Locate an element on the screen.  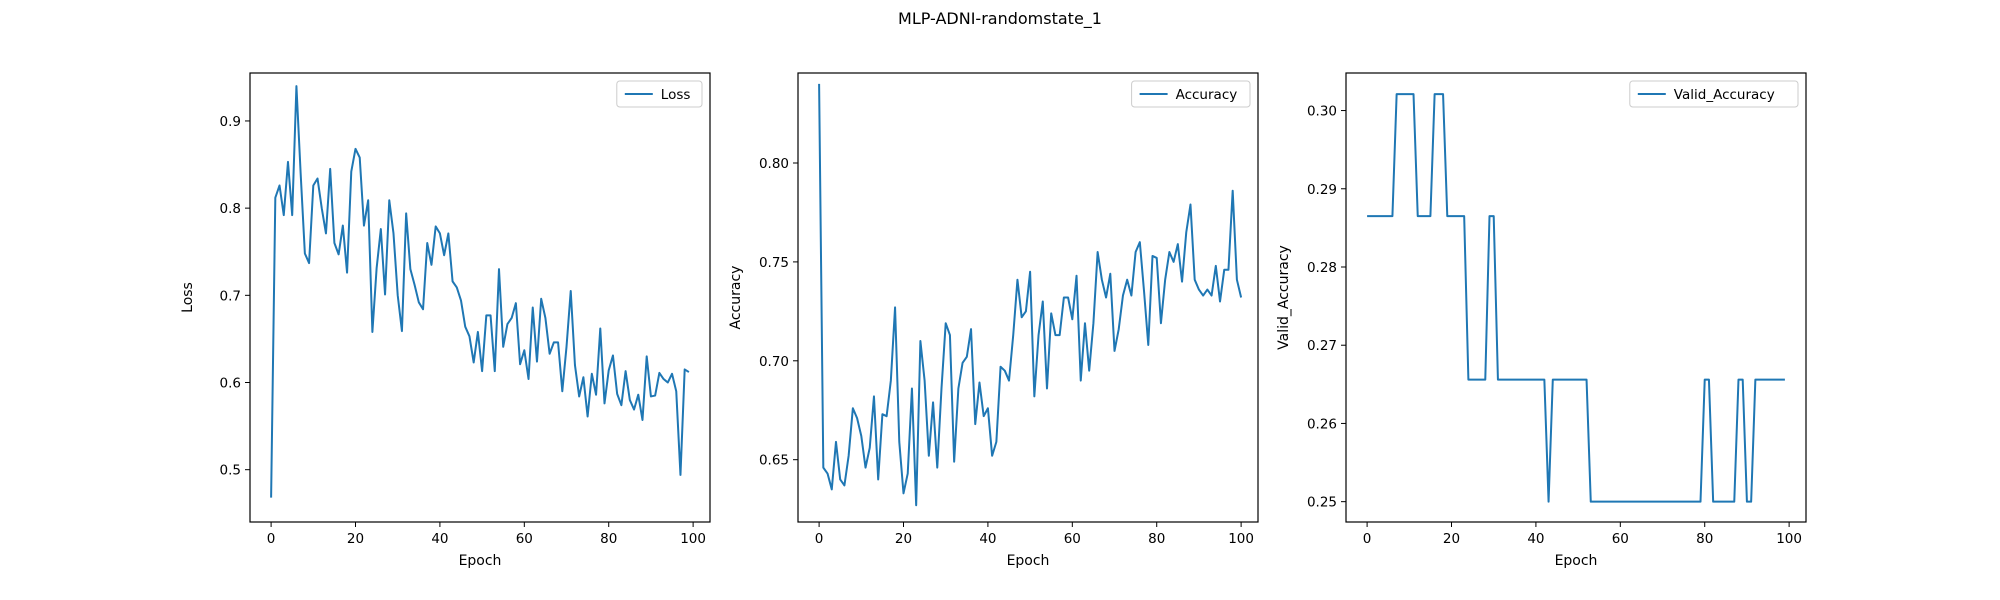
y-tick-label: 0.5 is located at coordinates (230, 471).